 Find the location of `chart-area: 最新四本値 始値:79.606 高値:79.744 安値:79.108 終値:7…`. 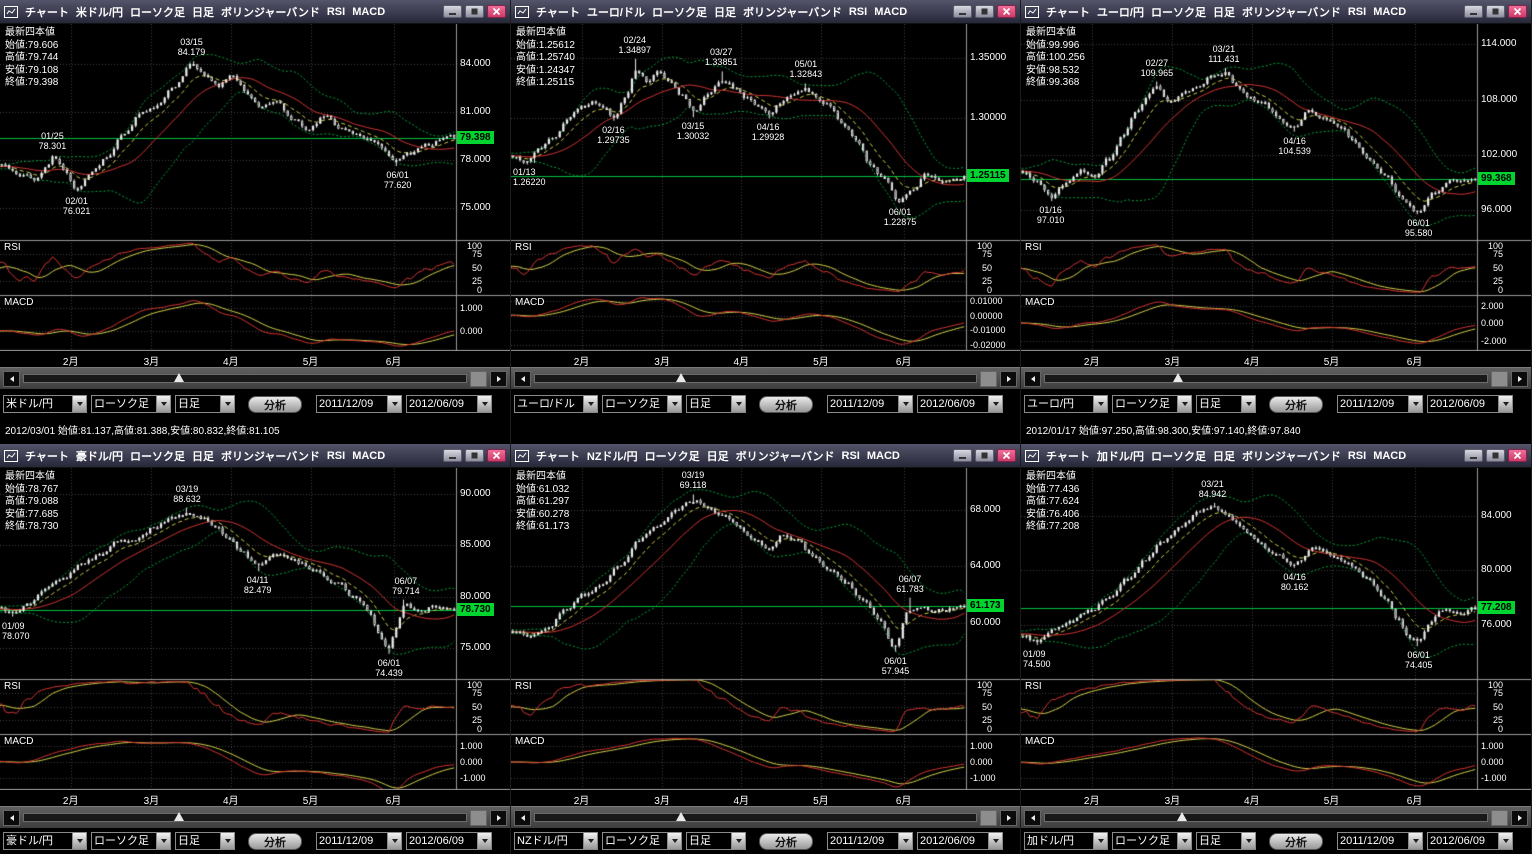

chart-area: 最新四本値 始値:79.606 高値:79.744 安値:79.108 終値:7… is located at coordinates (255, 195).